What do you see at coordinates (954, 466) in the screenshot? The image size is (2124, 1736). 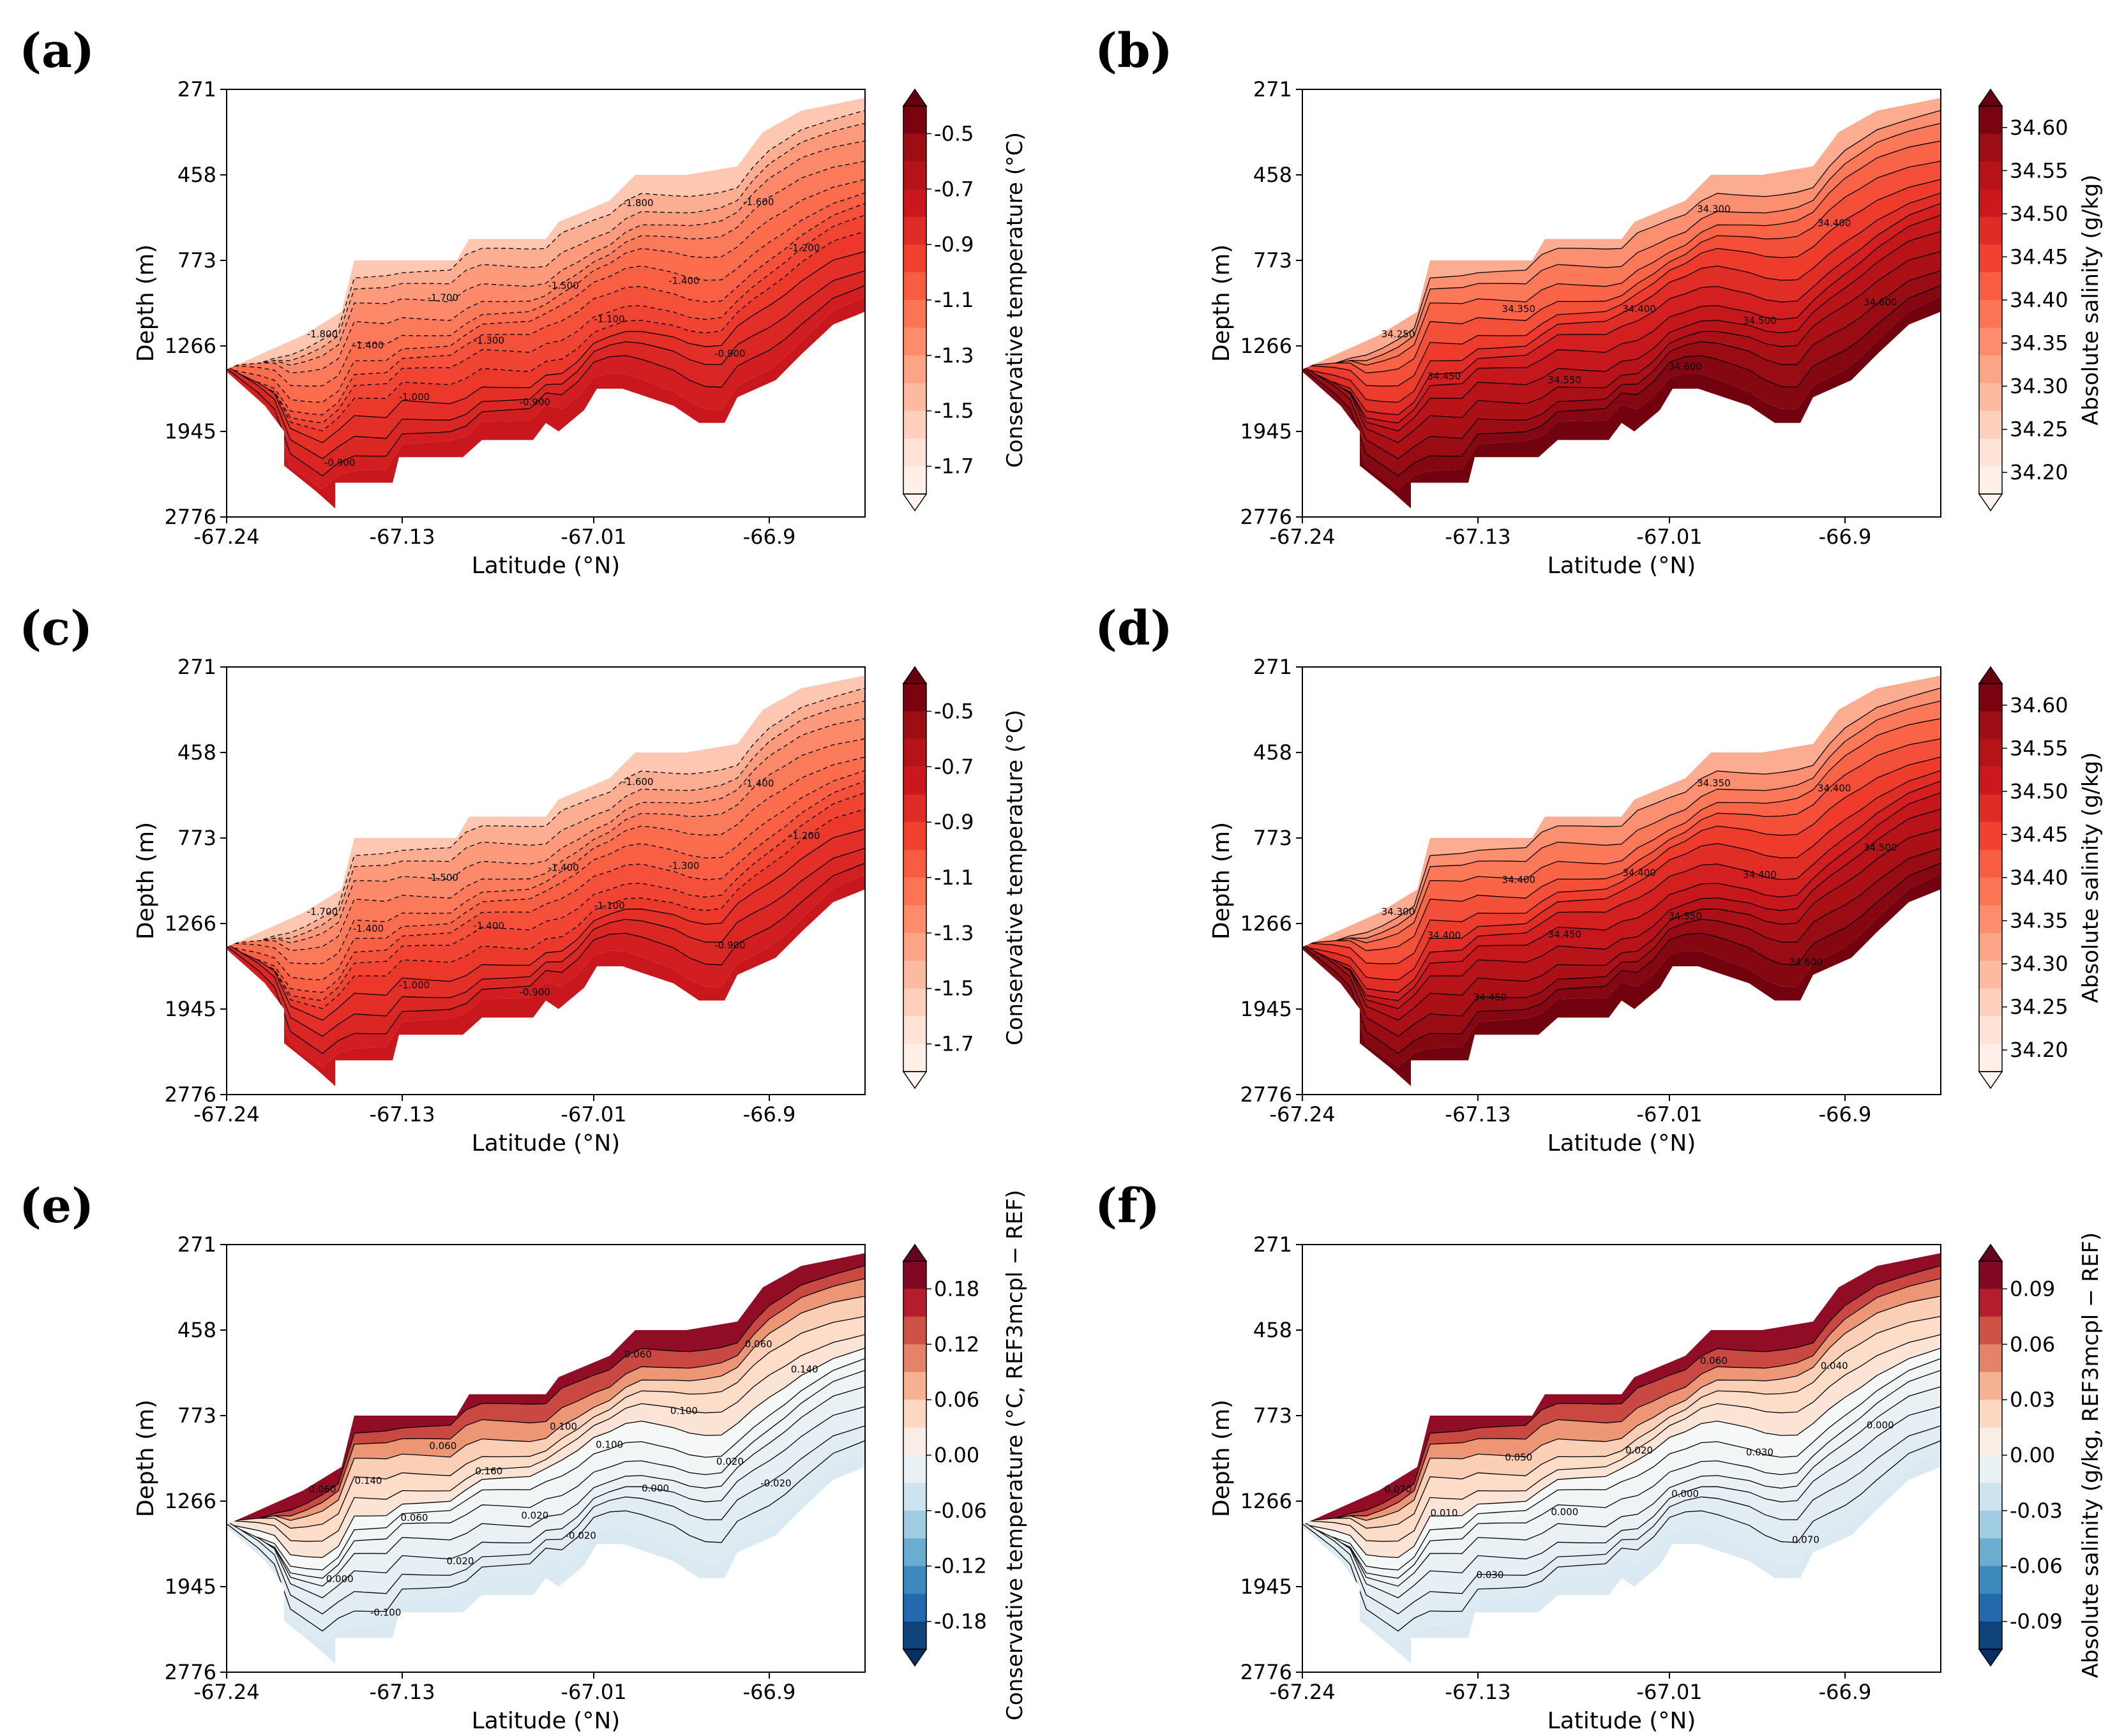 I see `colorbar-tick-label: -1.7` at bounding box center [954, 466].